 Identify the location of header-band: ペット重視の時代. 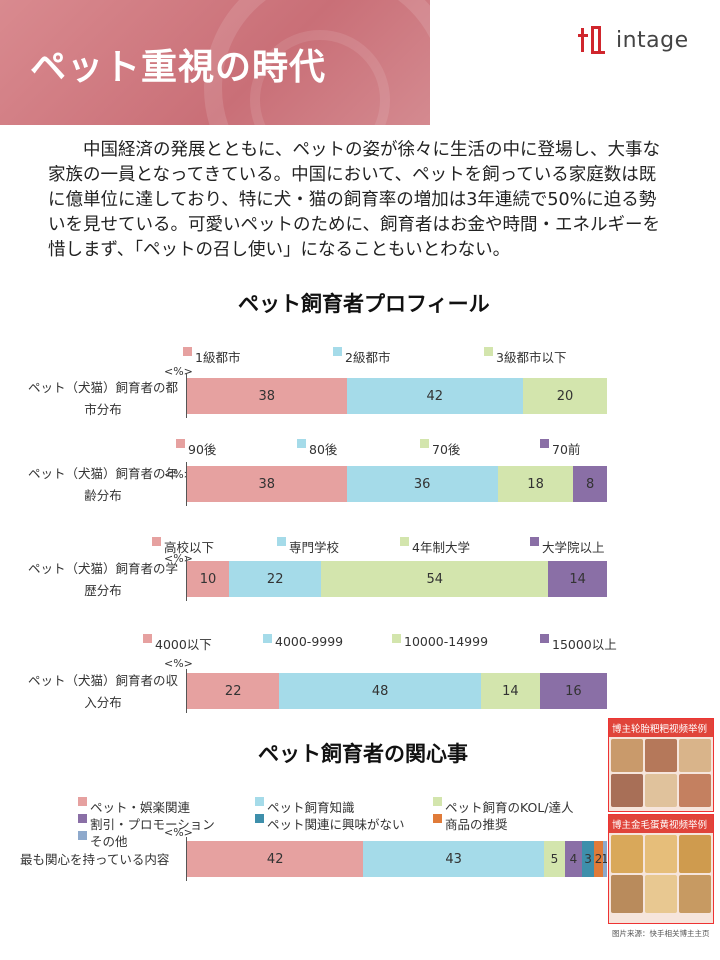
(215, 62).